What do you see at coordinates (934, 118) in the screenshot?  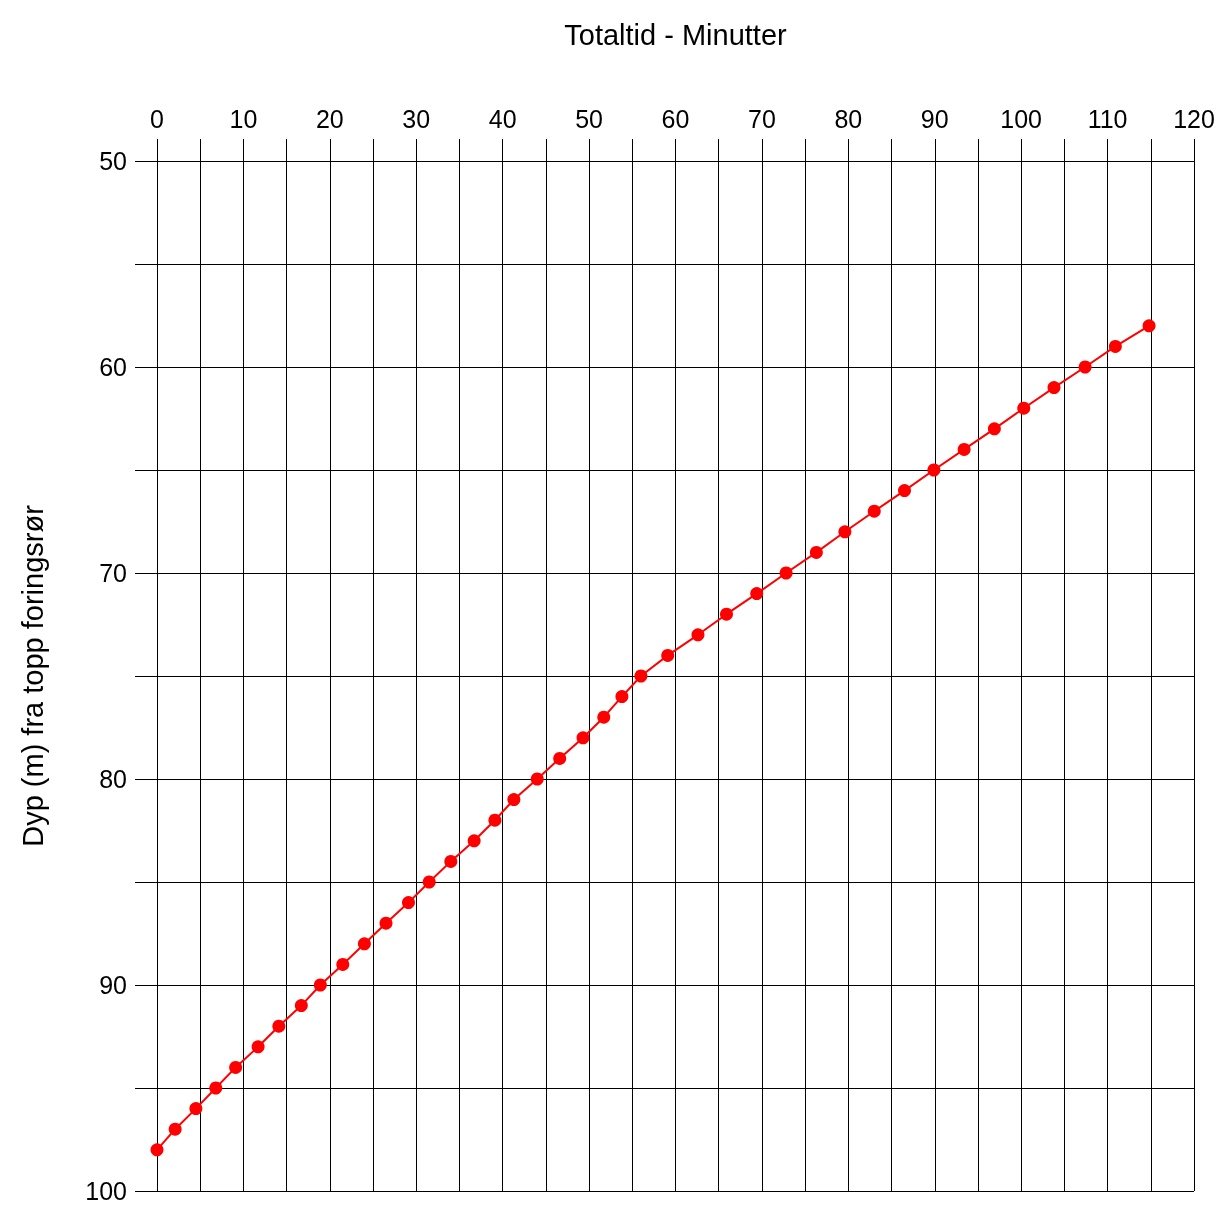 I see `x-tick-label: 90` at bounding box center [934, 118].